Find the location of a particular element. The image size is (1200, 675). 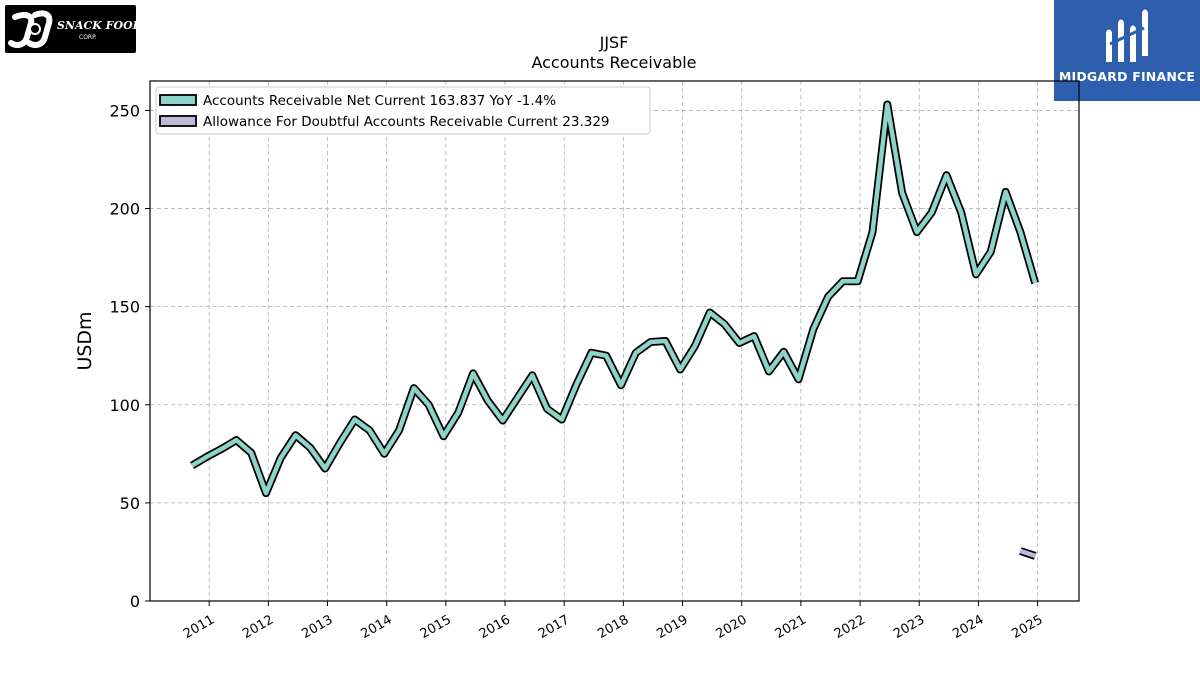

series-line is located at coordinates (1027, 553).